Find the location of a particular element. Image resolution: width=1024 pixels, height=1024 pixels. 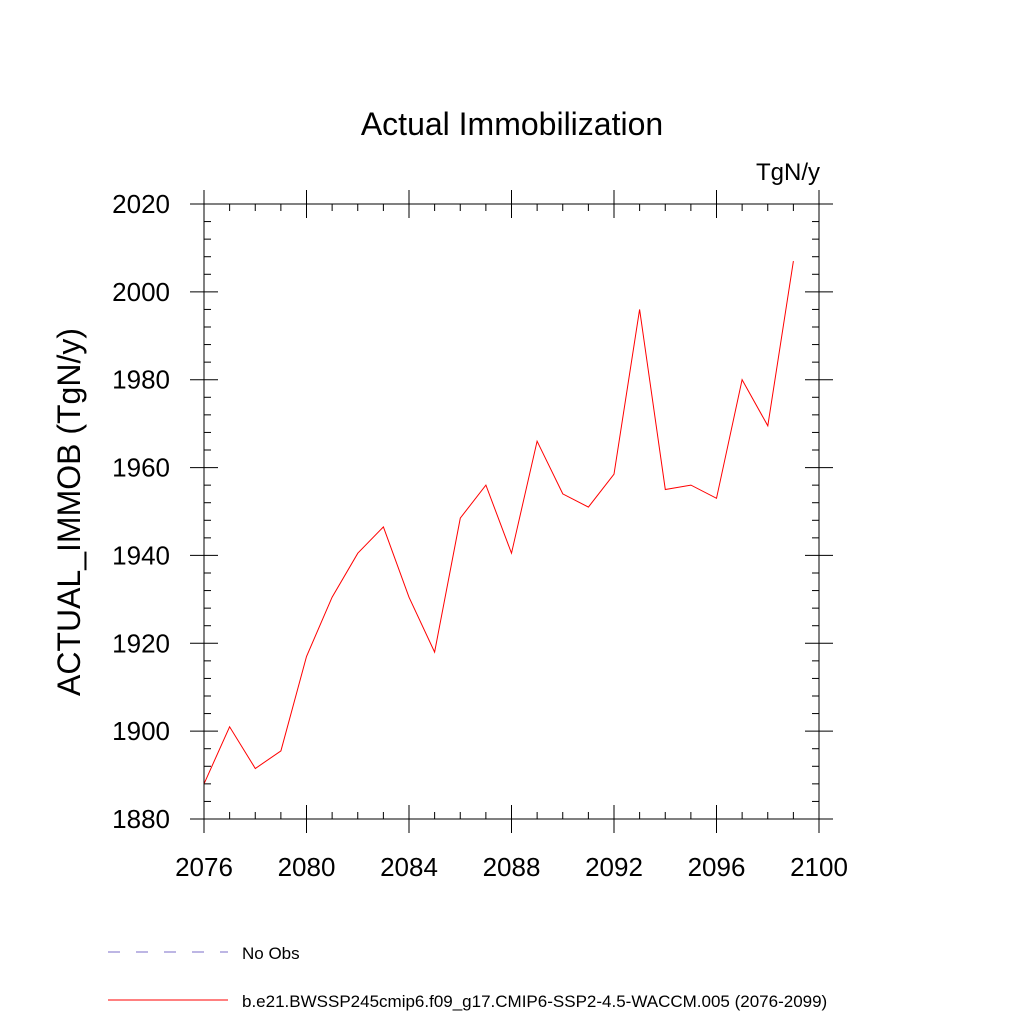

x-tick-label: 2100 is located at coordinates (819, 867).